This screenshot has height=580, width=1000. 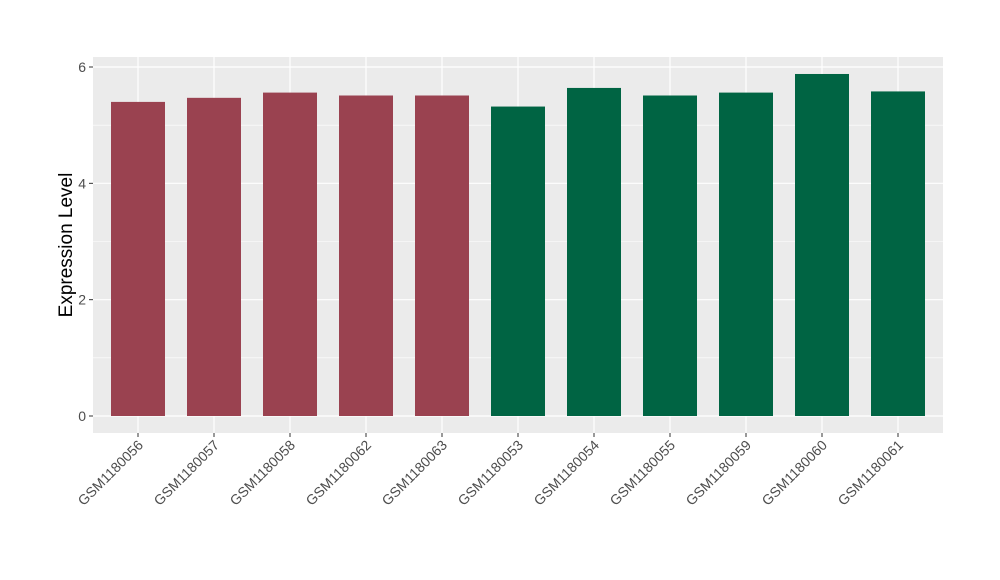 What do you see at coordinates (338, 473) in the screenshot?
I see `x-tick-label: GSM1180062` at bounding box center [338, 473].